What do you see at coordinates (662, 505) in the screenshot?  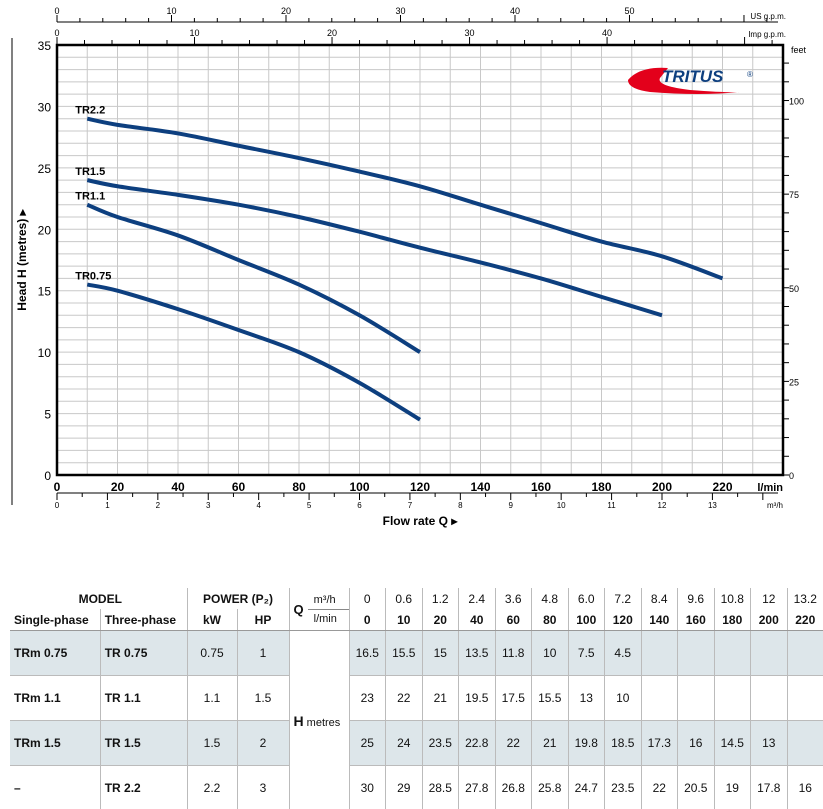 I see `m3h-tick-label: 12` at bounding box center [662, 505].